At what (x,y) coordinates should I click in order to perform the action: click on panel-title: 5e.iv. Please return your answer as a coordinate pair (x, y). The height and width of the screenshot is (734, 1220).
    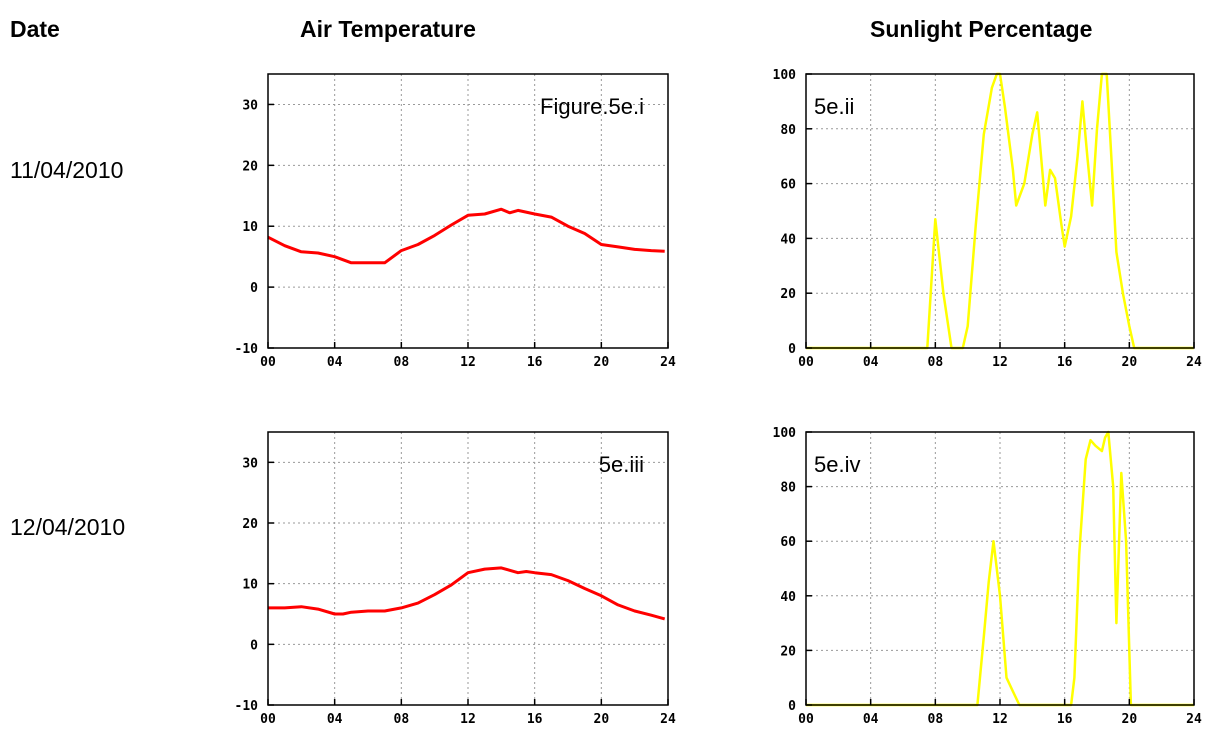
    Looking at the image, I should click on (837, 464).